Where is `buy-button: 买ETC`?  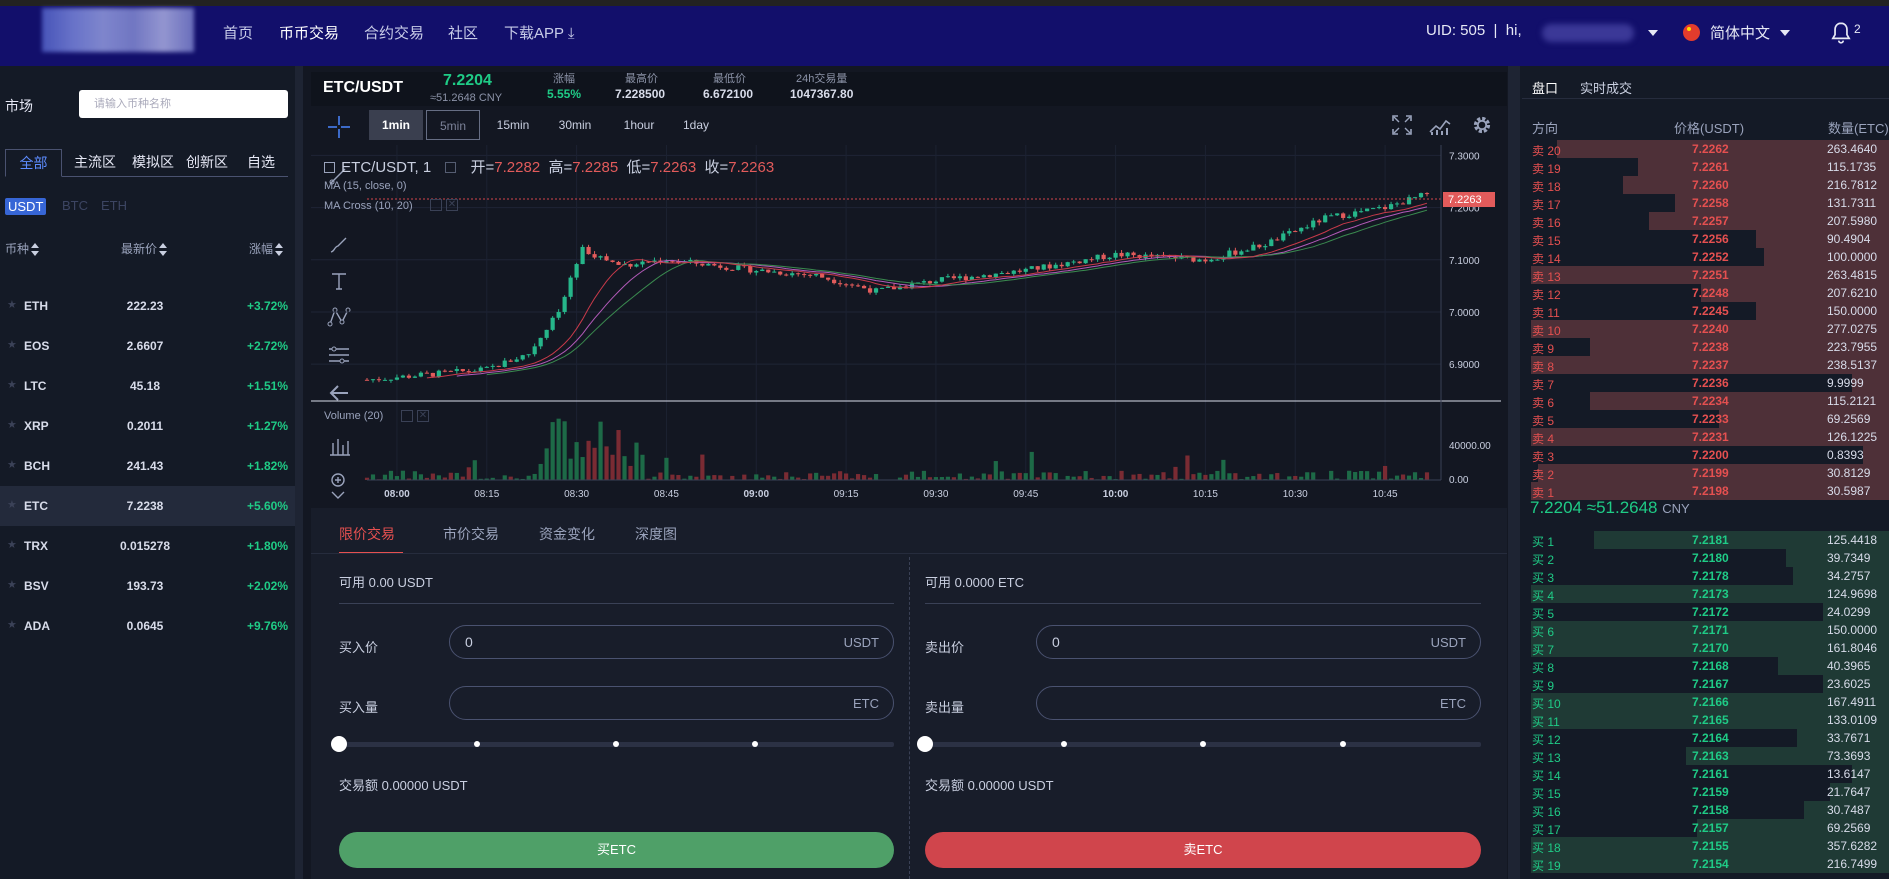
buy-button: 买ETC is located at coordinates (616, 850).